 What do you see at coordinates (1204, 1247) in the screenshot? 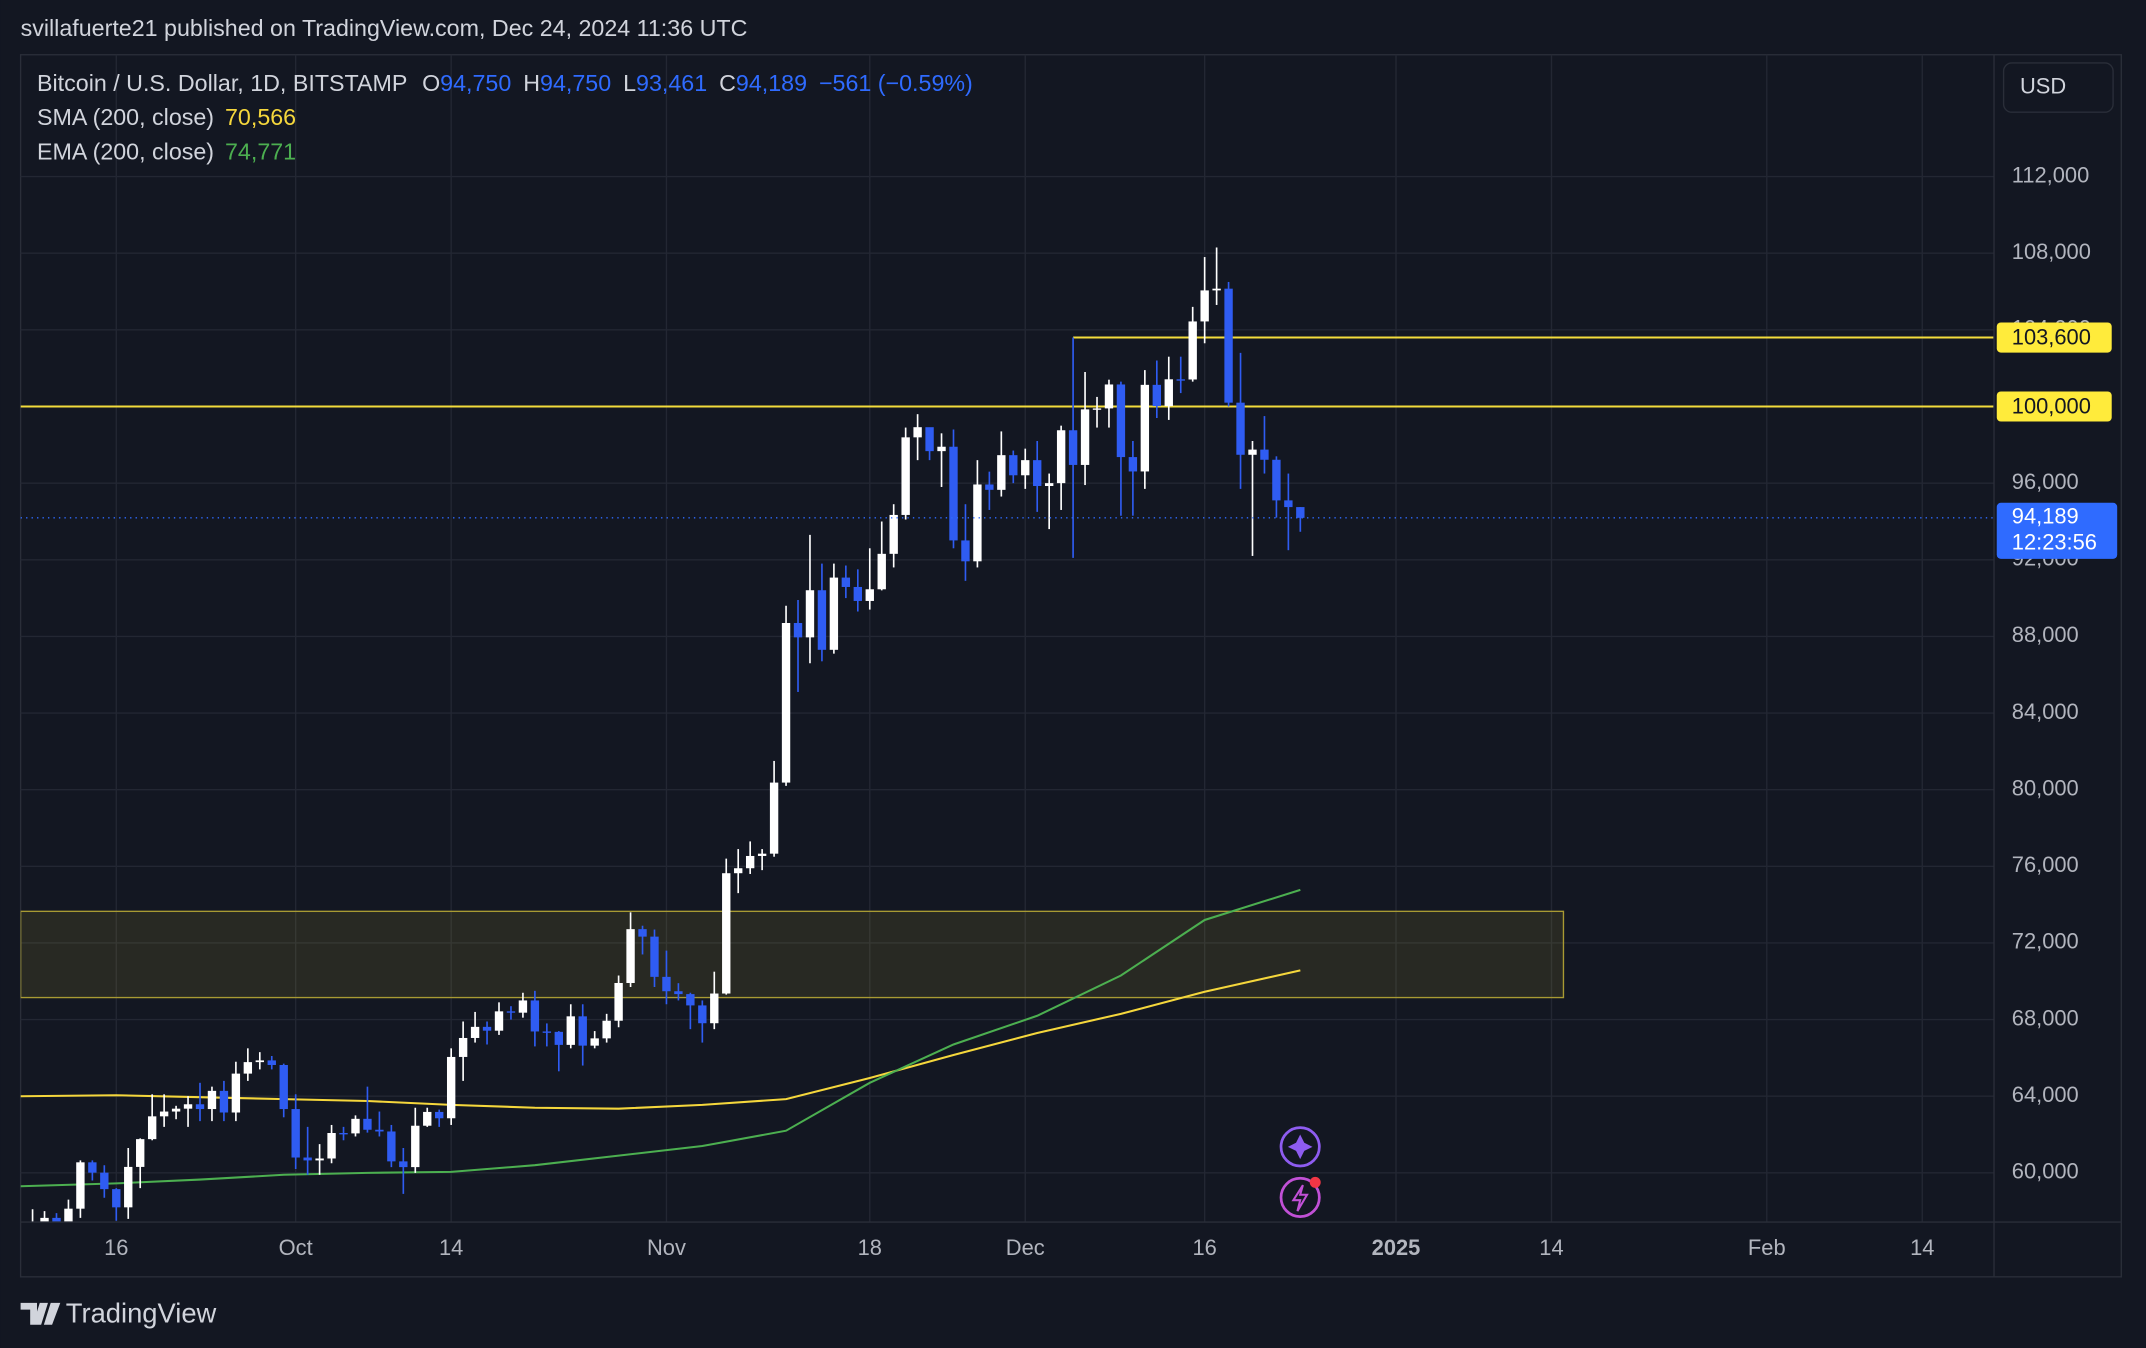
I see `x-tick-label: 16` at bounding box center [1204, 1247].